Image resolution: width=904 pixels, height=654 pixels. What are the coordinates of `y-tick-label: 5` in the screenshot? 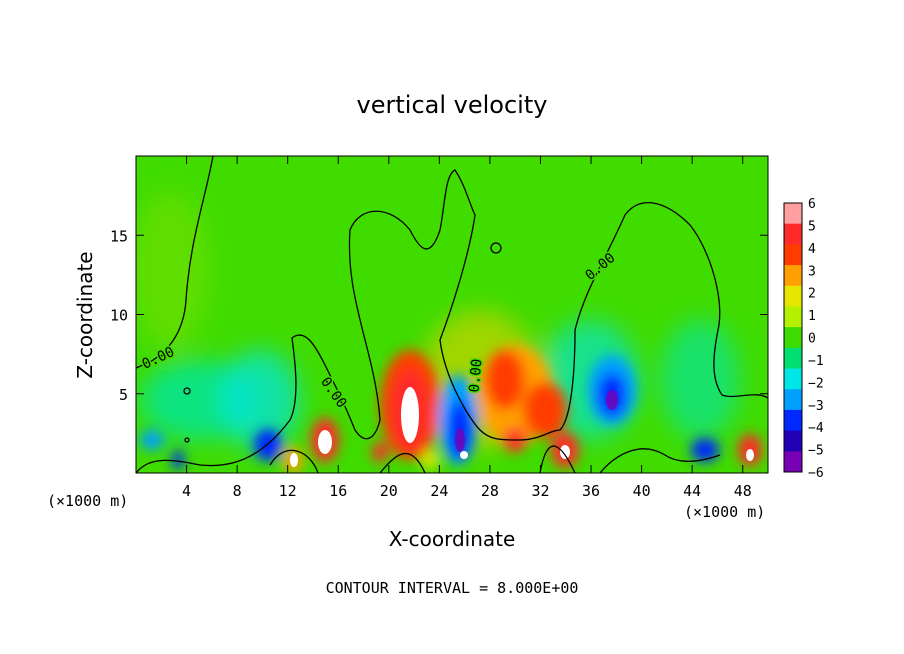 It's located at (123, 395).